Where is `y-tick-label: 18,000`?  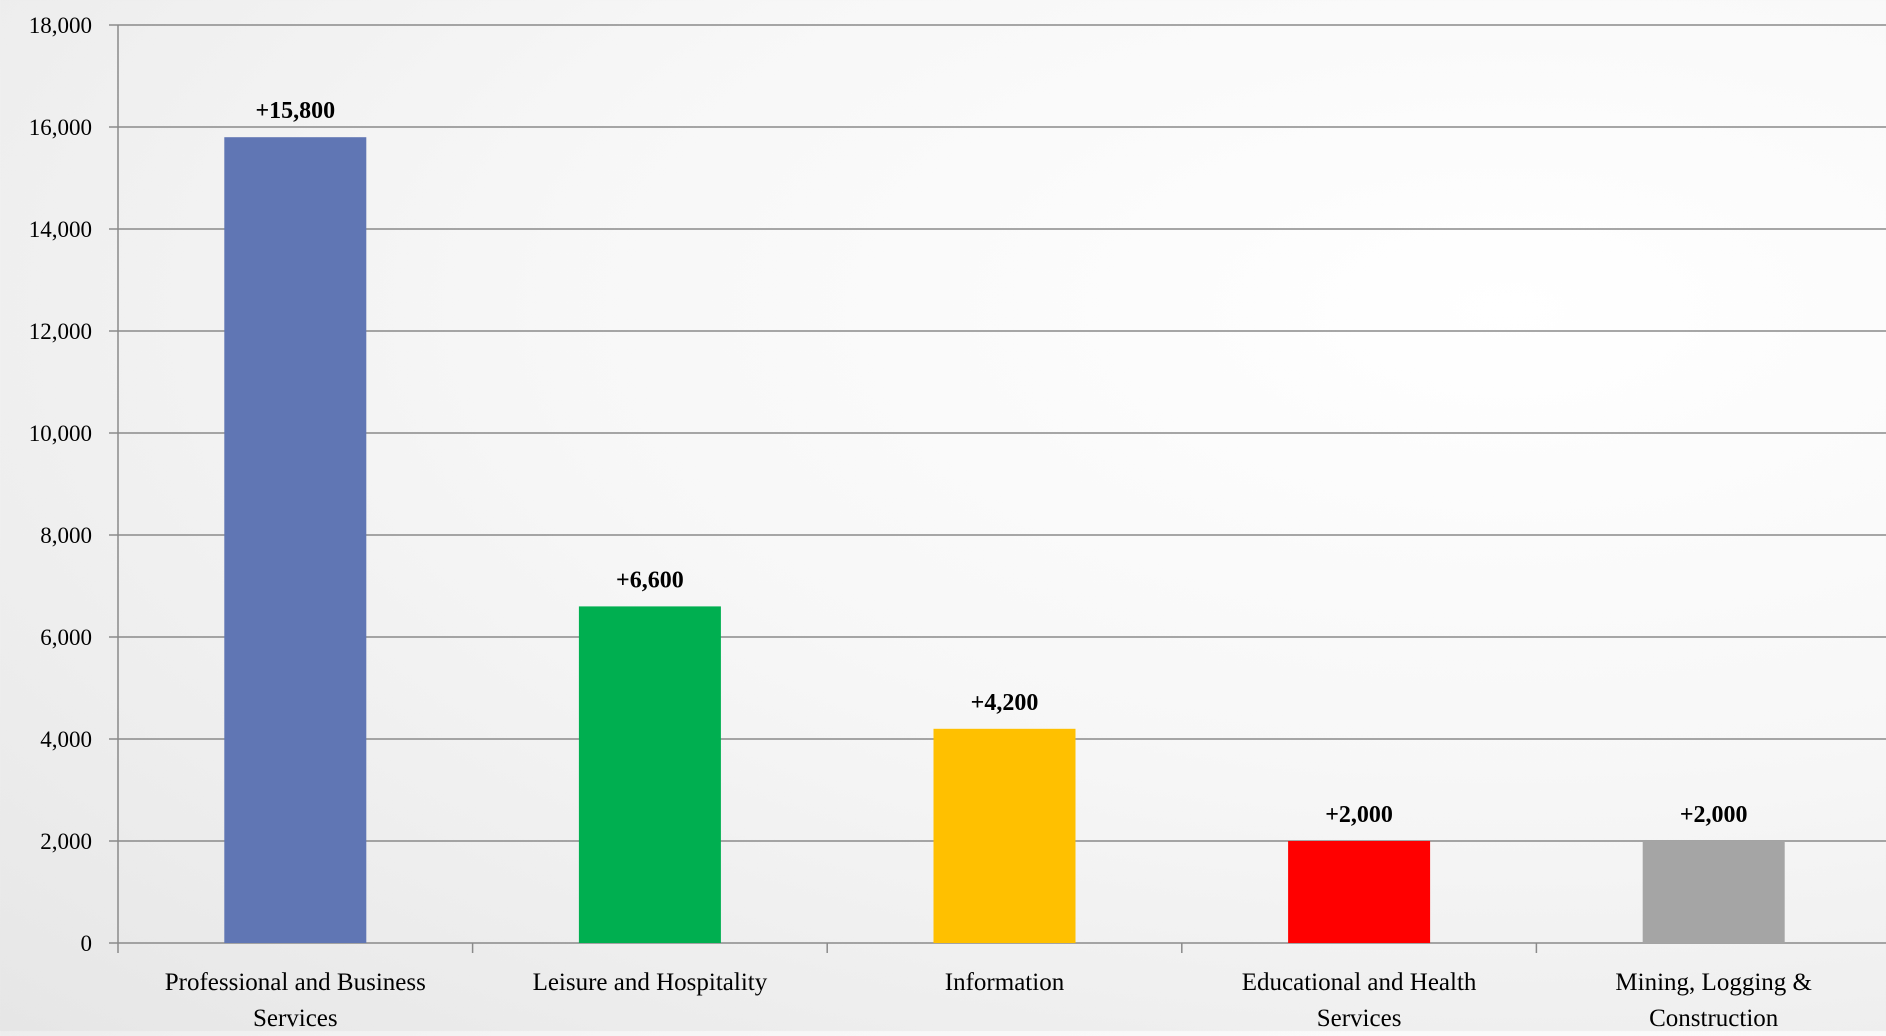 y-tick-label: 18,000 is located at coordinates (60, 25).